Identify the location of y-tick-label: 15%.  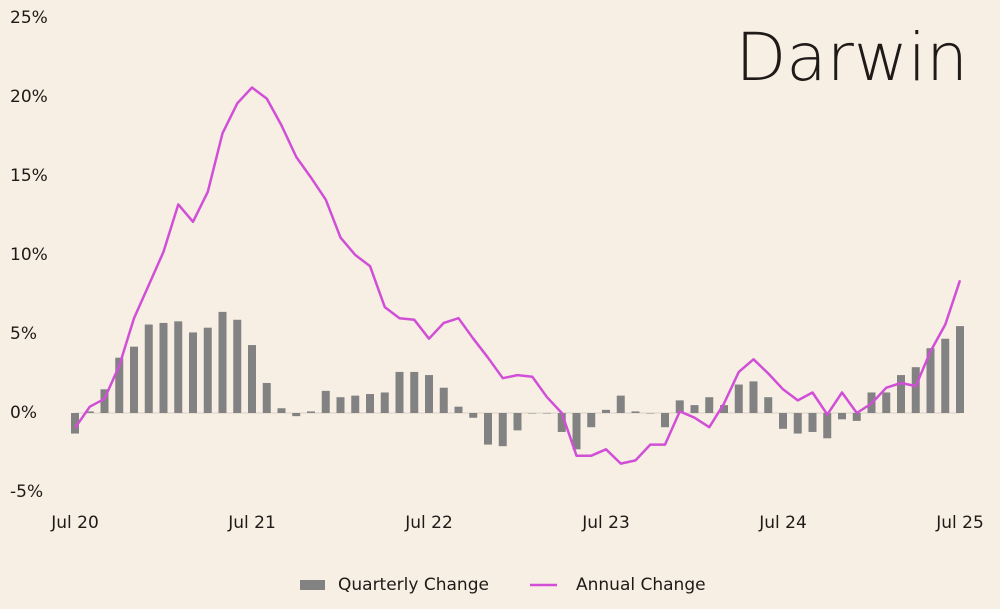
(29, 176).